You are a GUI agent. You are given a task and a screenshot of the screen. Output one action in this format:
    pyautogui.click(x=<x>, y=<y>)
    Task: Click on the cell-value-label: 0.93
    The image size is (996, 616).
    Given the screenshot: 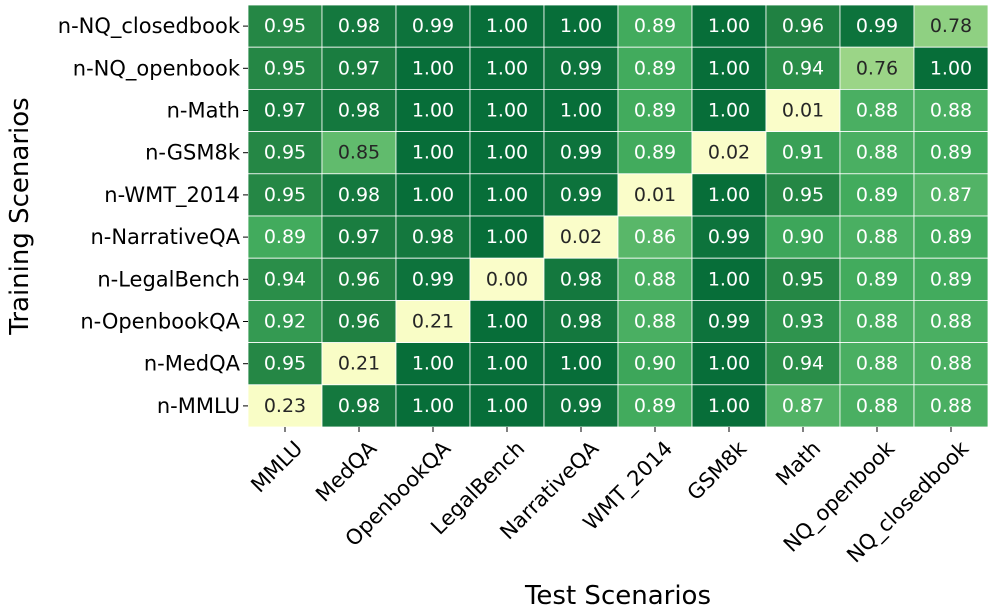 What is the action you would take?
    pyautogui.click(x=803, y=322)
    